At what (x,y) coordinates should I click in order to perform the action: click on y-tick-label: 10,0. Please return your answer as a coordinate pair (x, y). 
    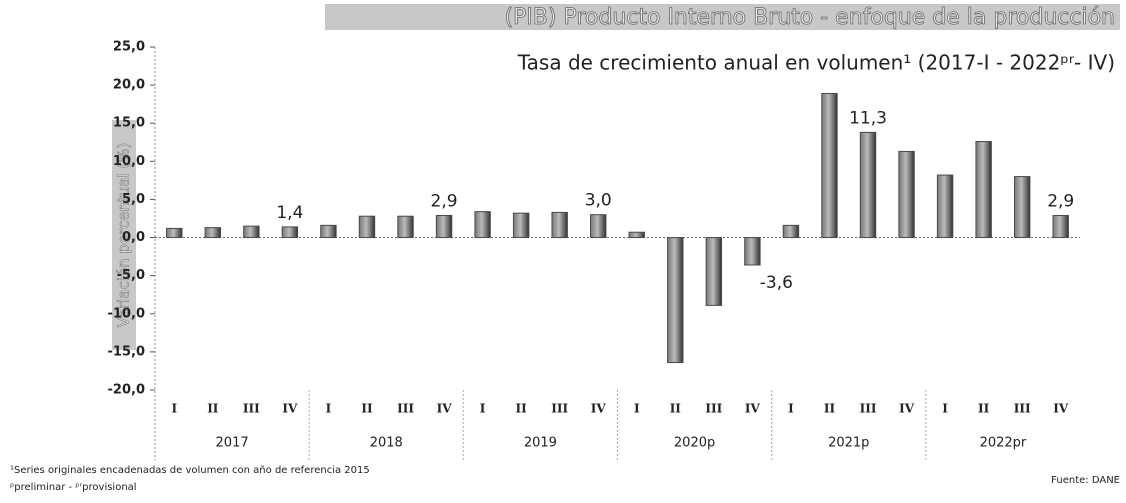
    Looking at the image, I should click on (129, 161).